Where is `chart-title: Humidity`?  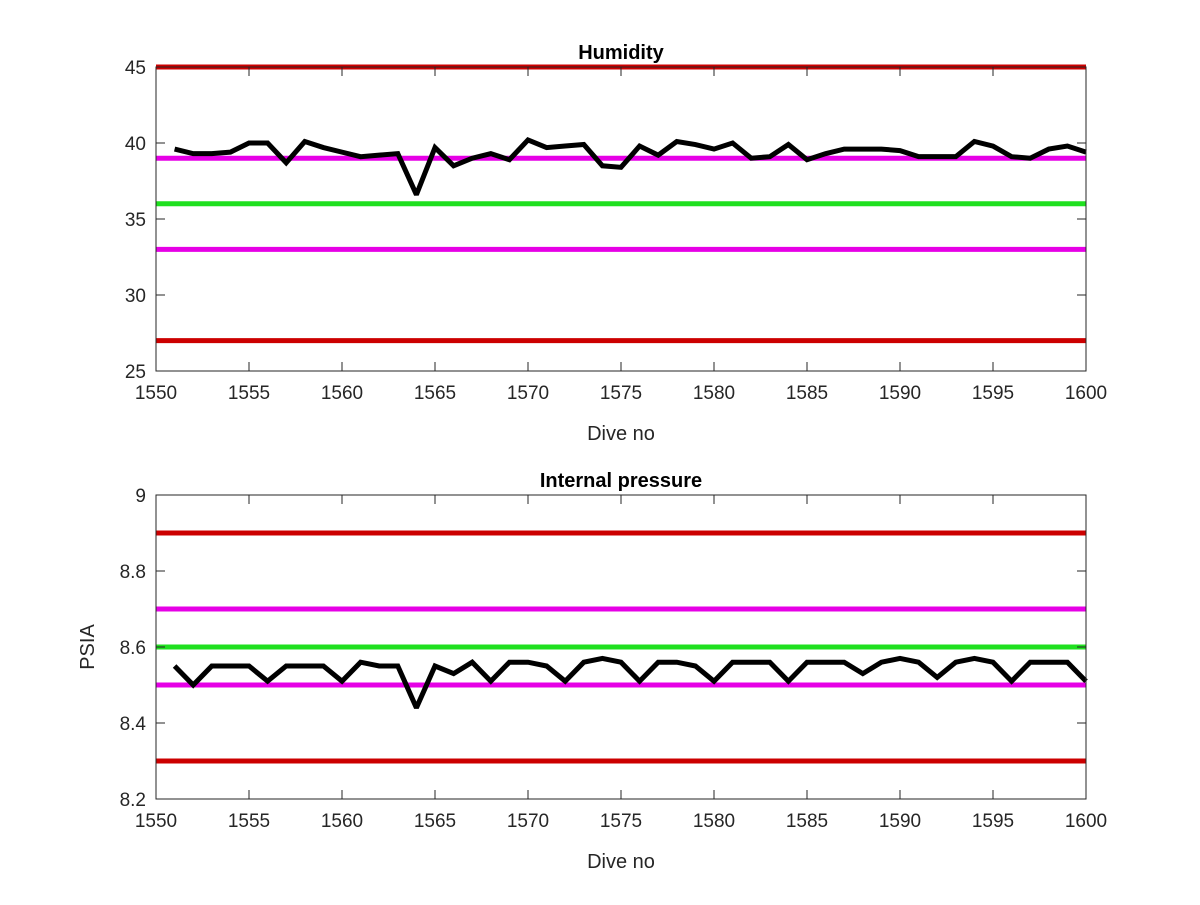
chart-title: Humidity is located at coordinates (621, 53).